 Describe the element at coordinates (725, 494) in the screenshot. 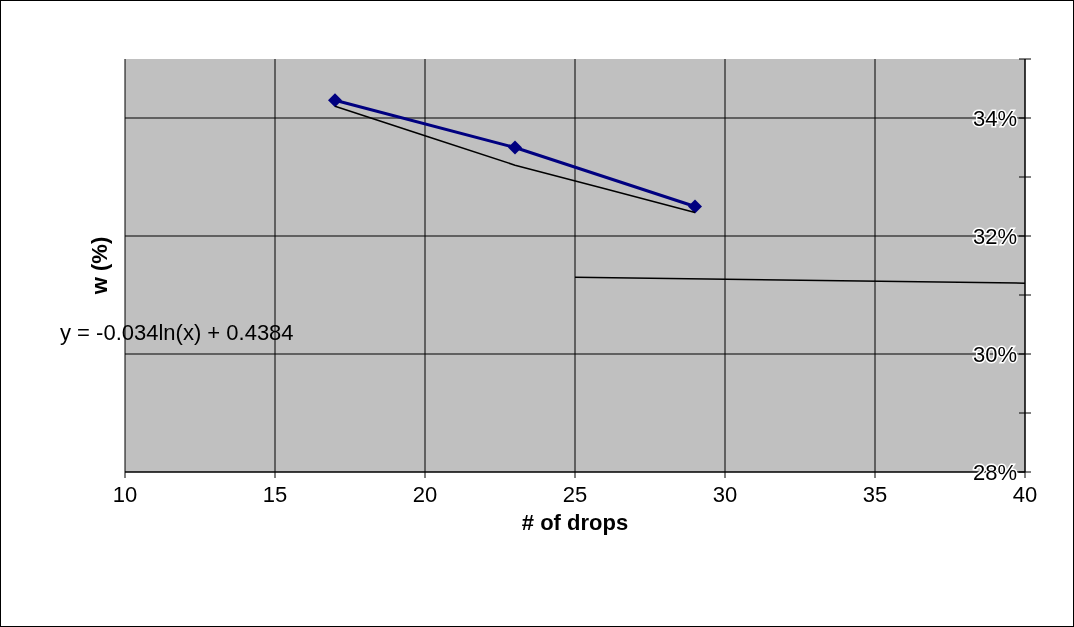

I see `x-tick-label: 30` at that location.